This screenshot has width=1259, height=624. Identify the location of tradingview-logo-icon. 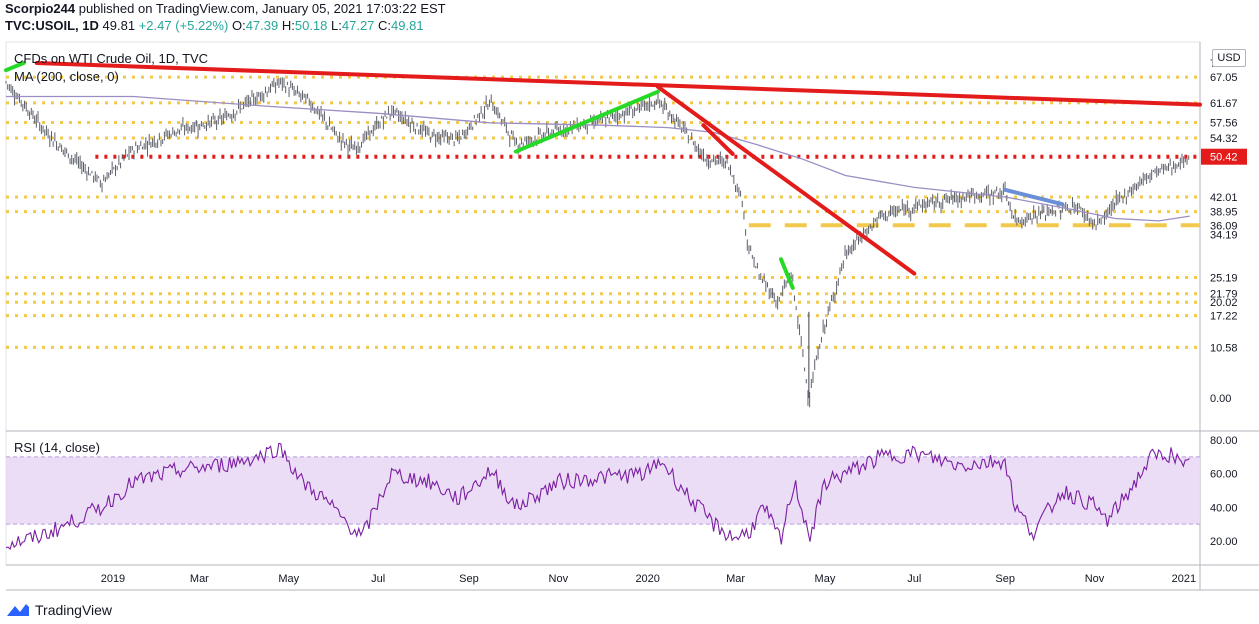
(18, 610).